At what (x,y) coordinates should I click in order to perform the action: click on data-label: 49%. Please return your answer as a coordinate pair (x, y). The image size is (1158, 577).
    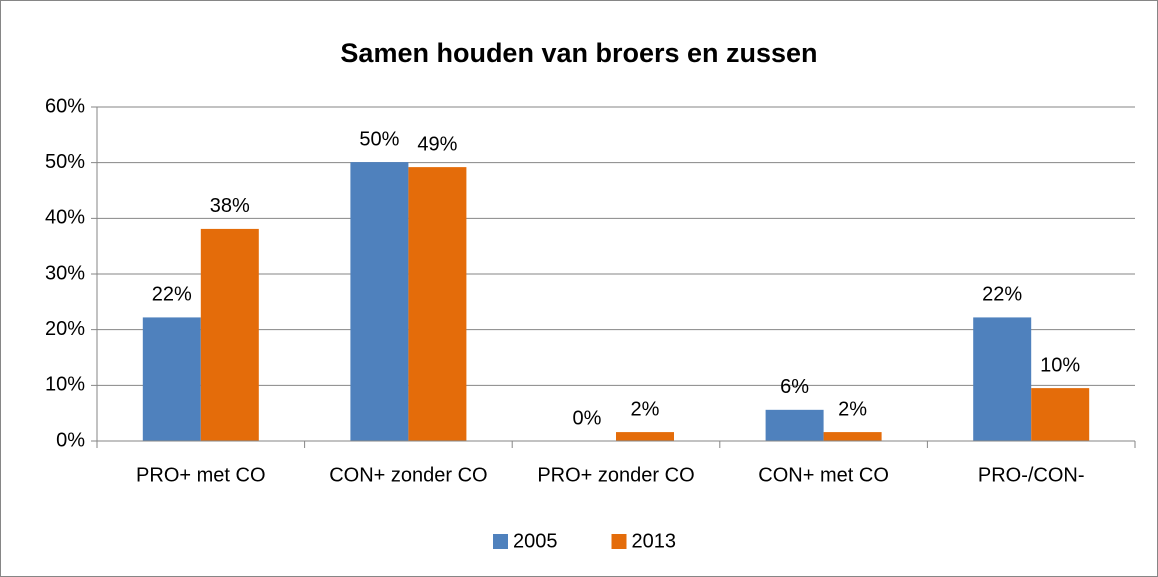
    Looking at the image, I should click on (437, 144).